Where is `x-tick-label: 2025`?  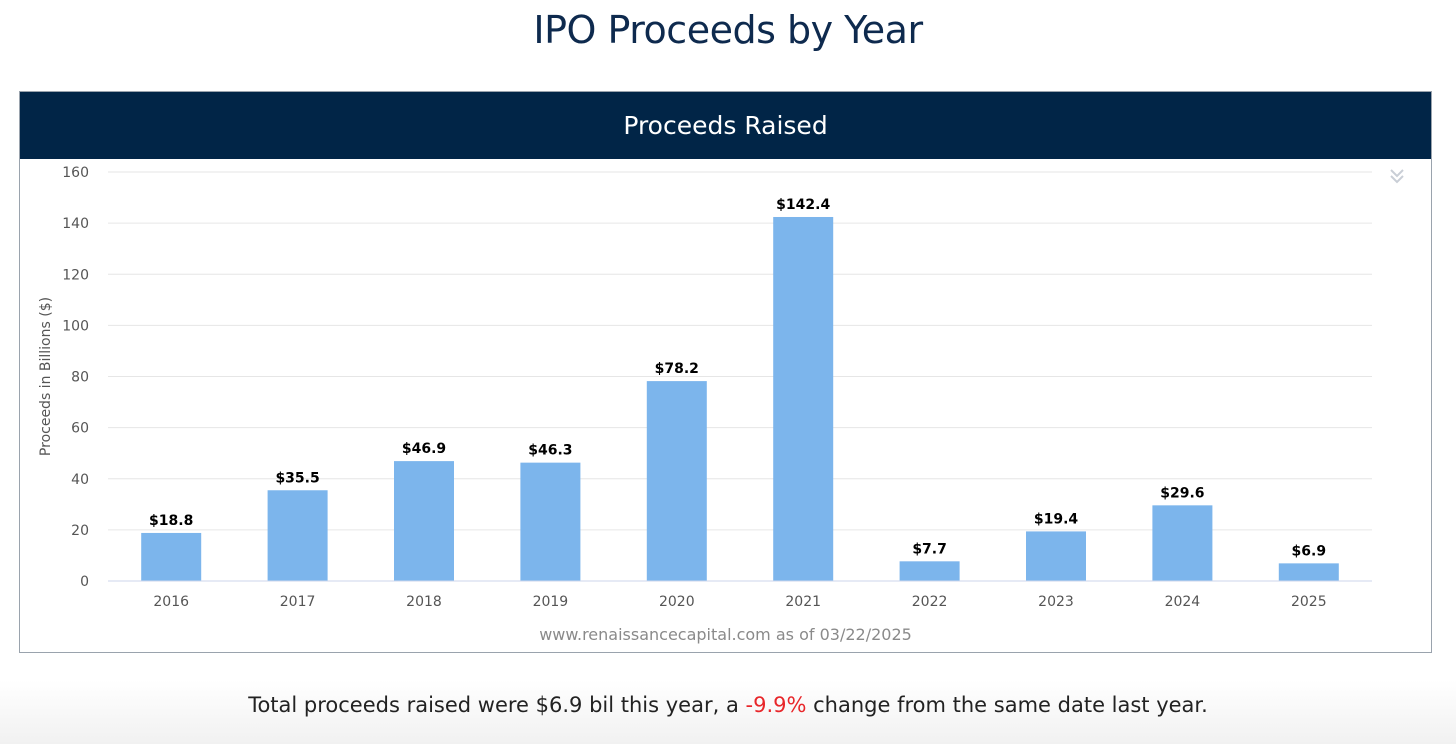
x-tick-label: 2025 is located at coordinates (1309, 602).